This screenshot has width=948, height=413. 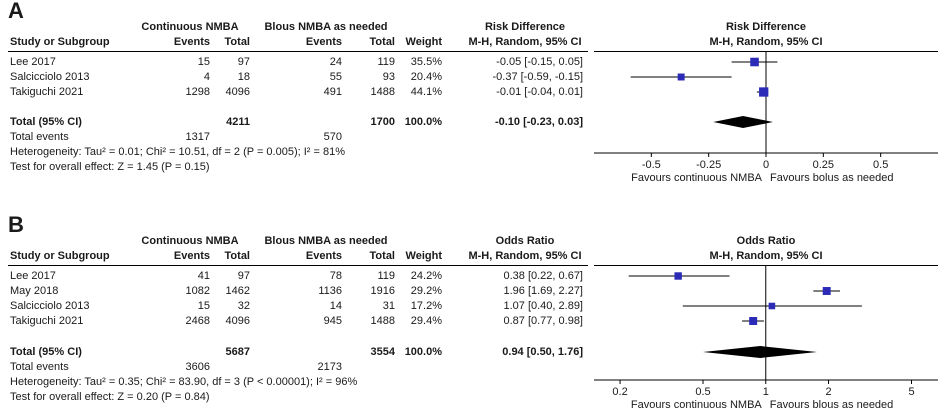 I want to click on events2: 945, so click(x=332, y=321).